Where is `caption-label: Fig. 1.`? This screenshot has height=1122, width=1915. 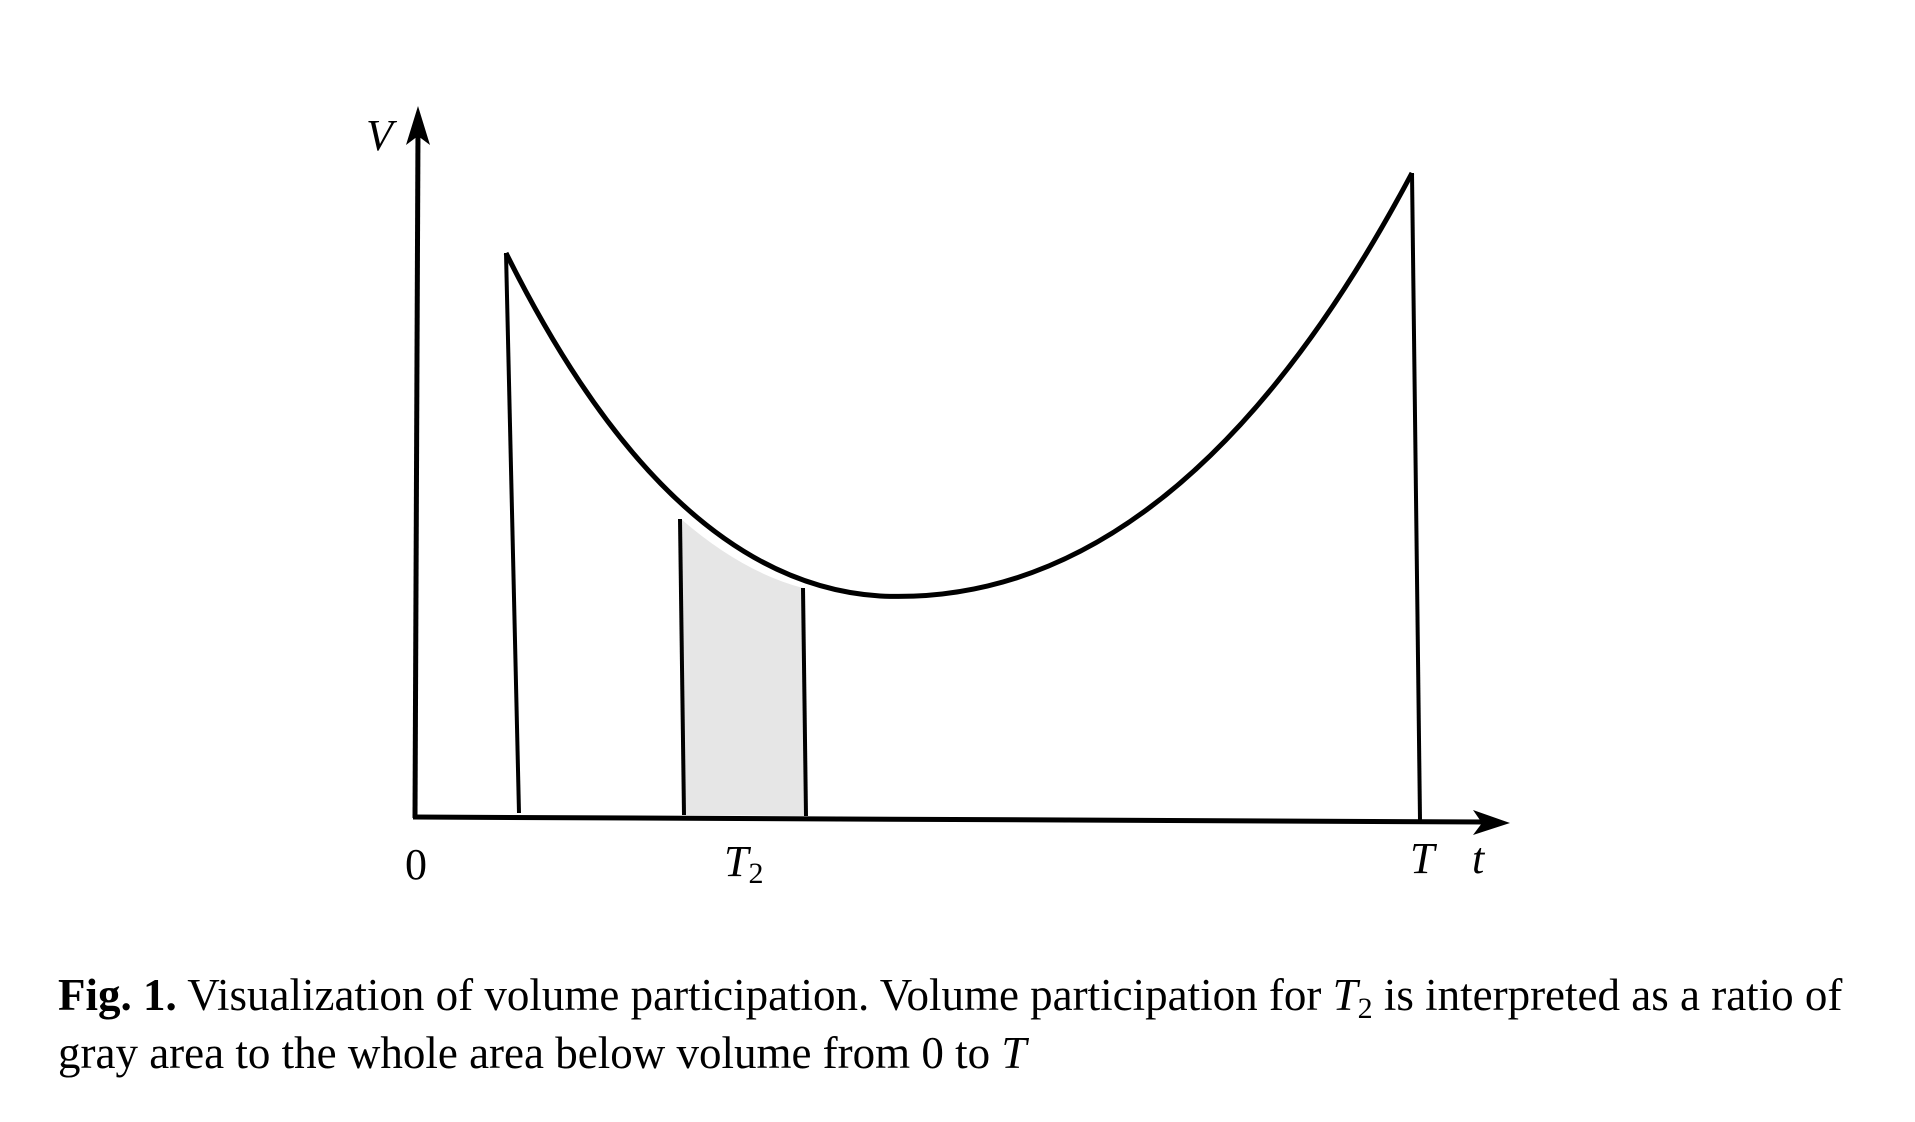
caption-label: Fig. 1. is located at coordinates (117, 995).